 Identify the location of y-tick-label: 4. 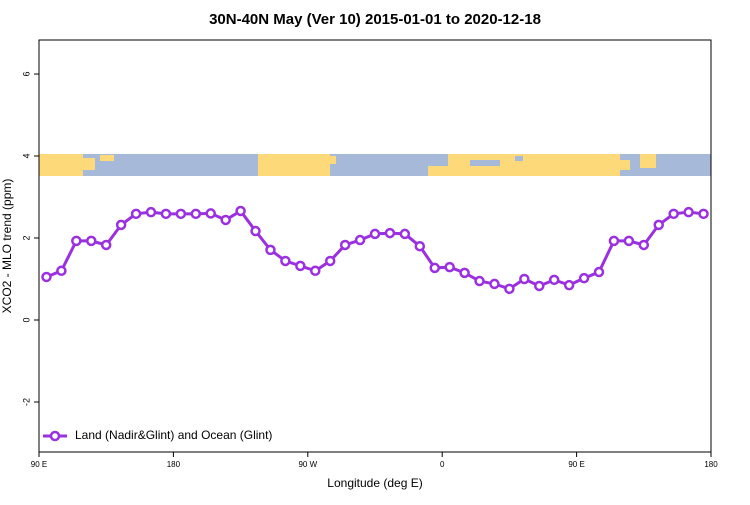
(26, 156).